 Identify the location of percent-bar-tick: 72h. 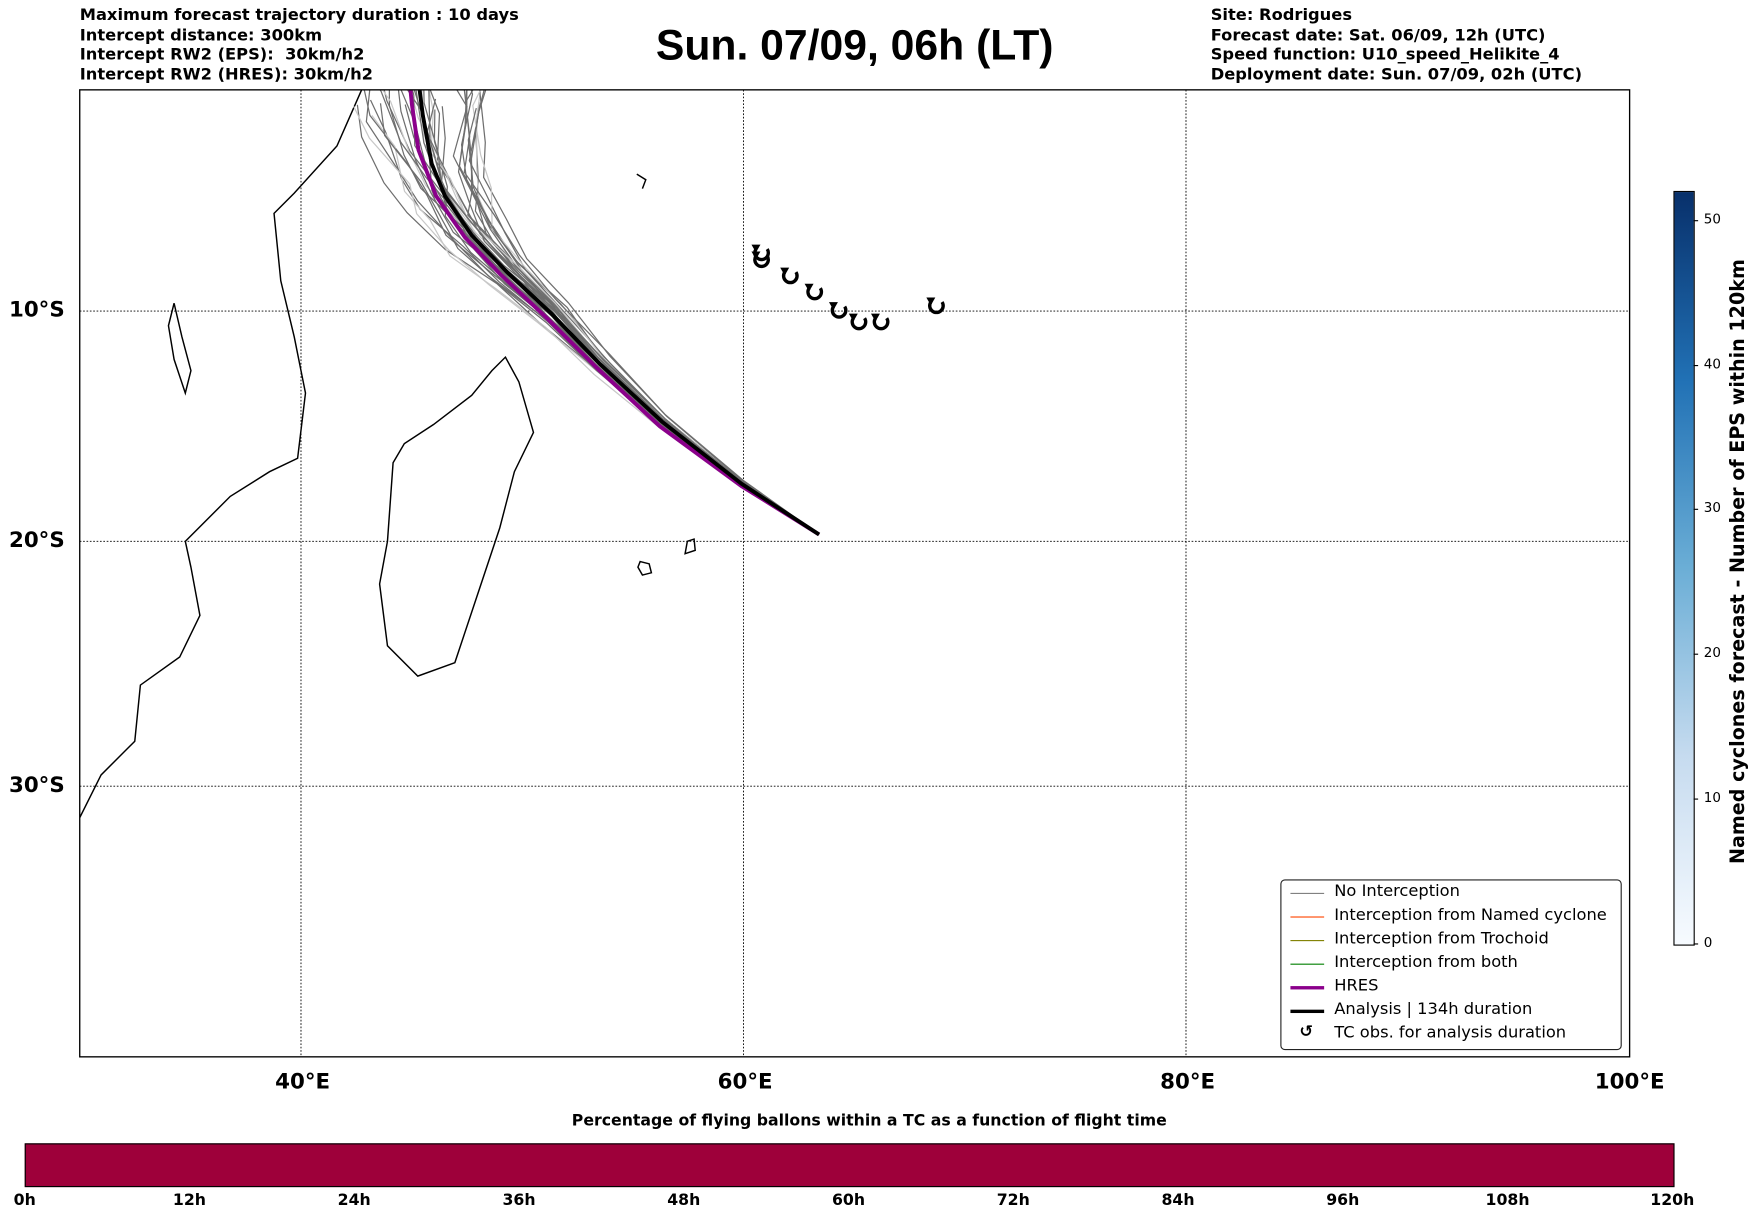
(1013, 1200).